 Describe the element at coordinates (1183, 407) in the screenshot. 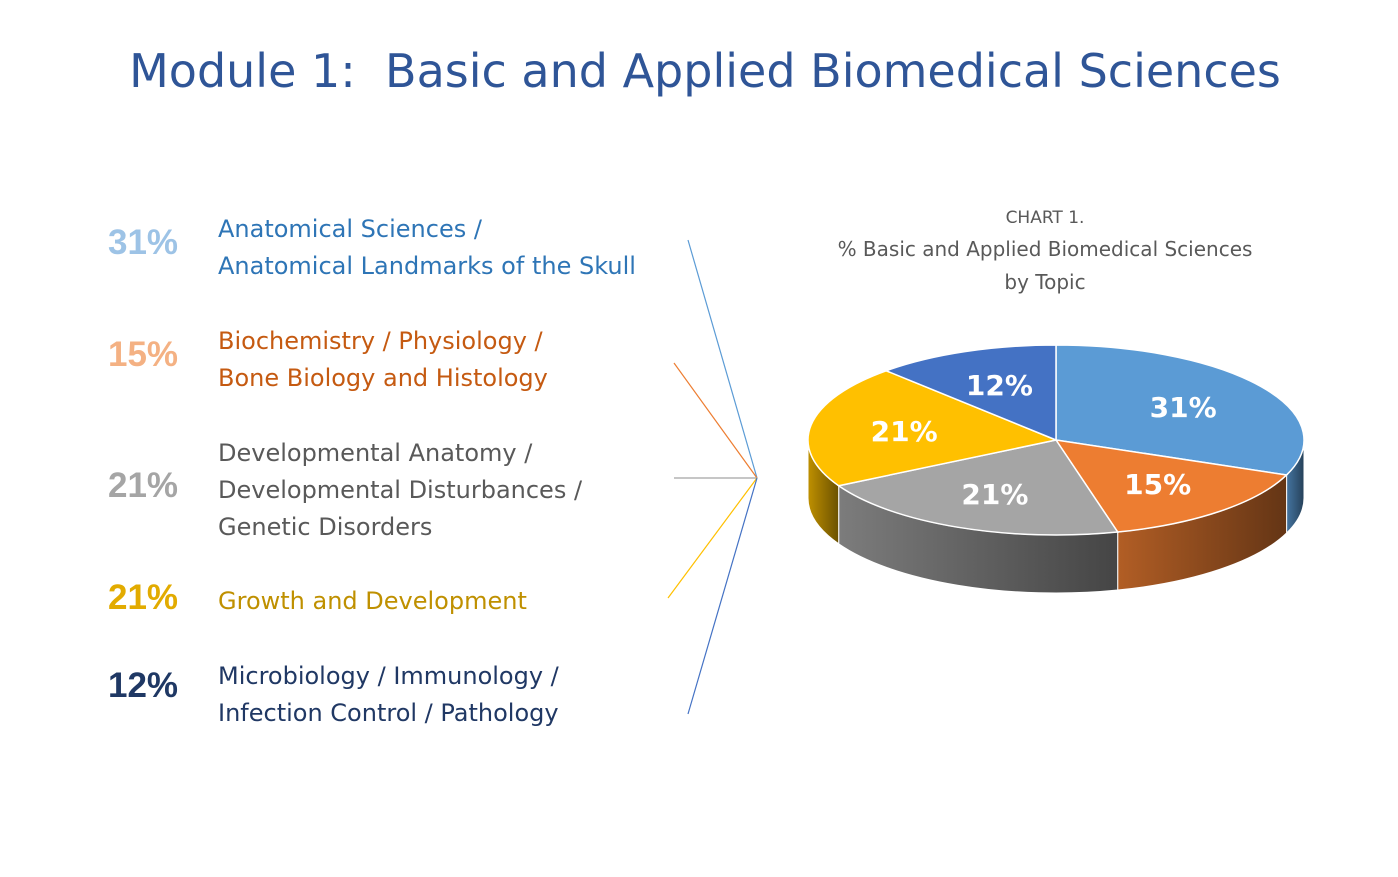

I see `pie-label-anatomical: 31%` at that location.